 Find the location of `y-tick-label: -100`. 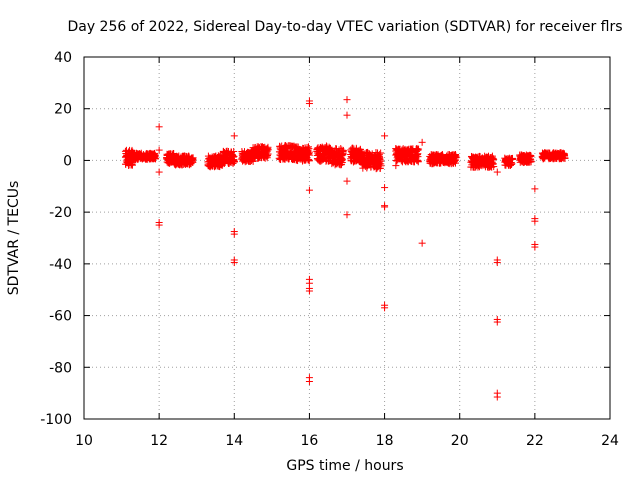

y-tick-label: -100 is located at coordinates (56, 420).